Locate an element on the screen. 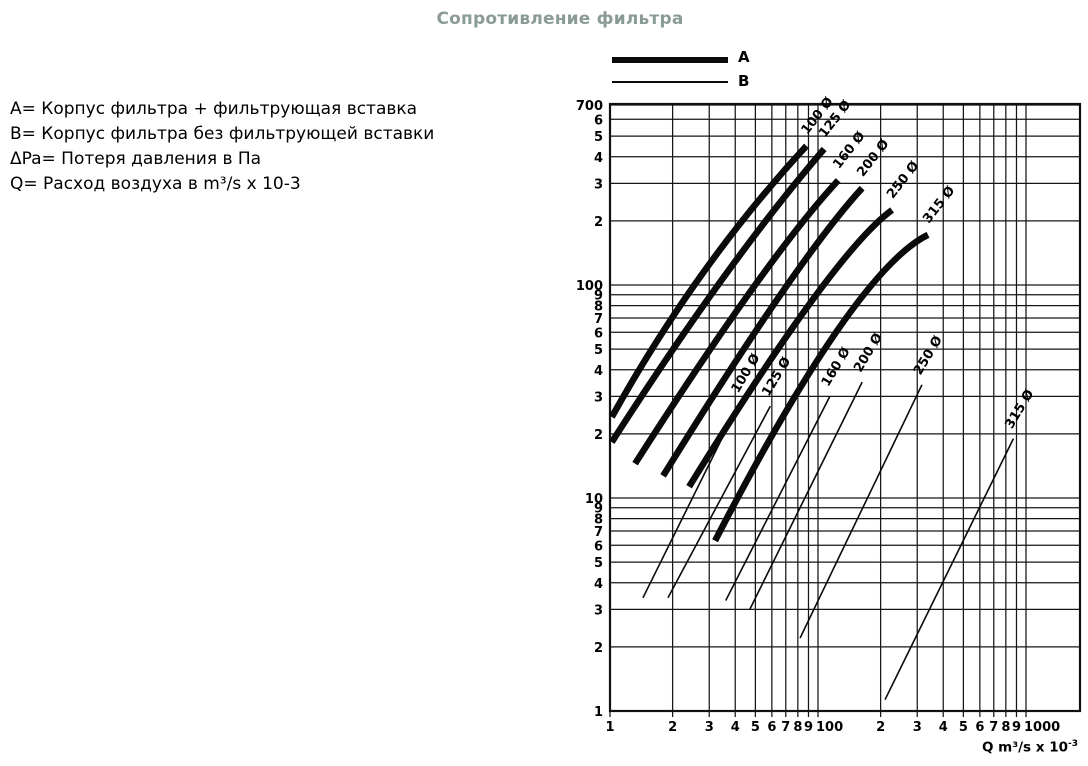  curve-a-250-line is located at coordinates (790, 348).